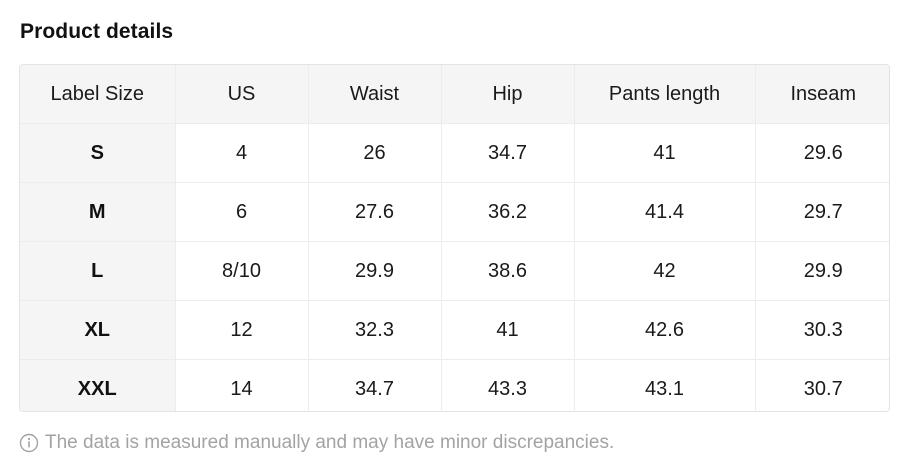 This screenshot has height=466, width=919. I want to click on table-row: M 6 27.6 36.2 41.4 29.7, so click(454, 212).